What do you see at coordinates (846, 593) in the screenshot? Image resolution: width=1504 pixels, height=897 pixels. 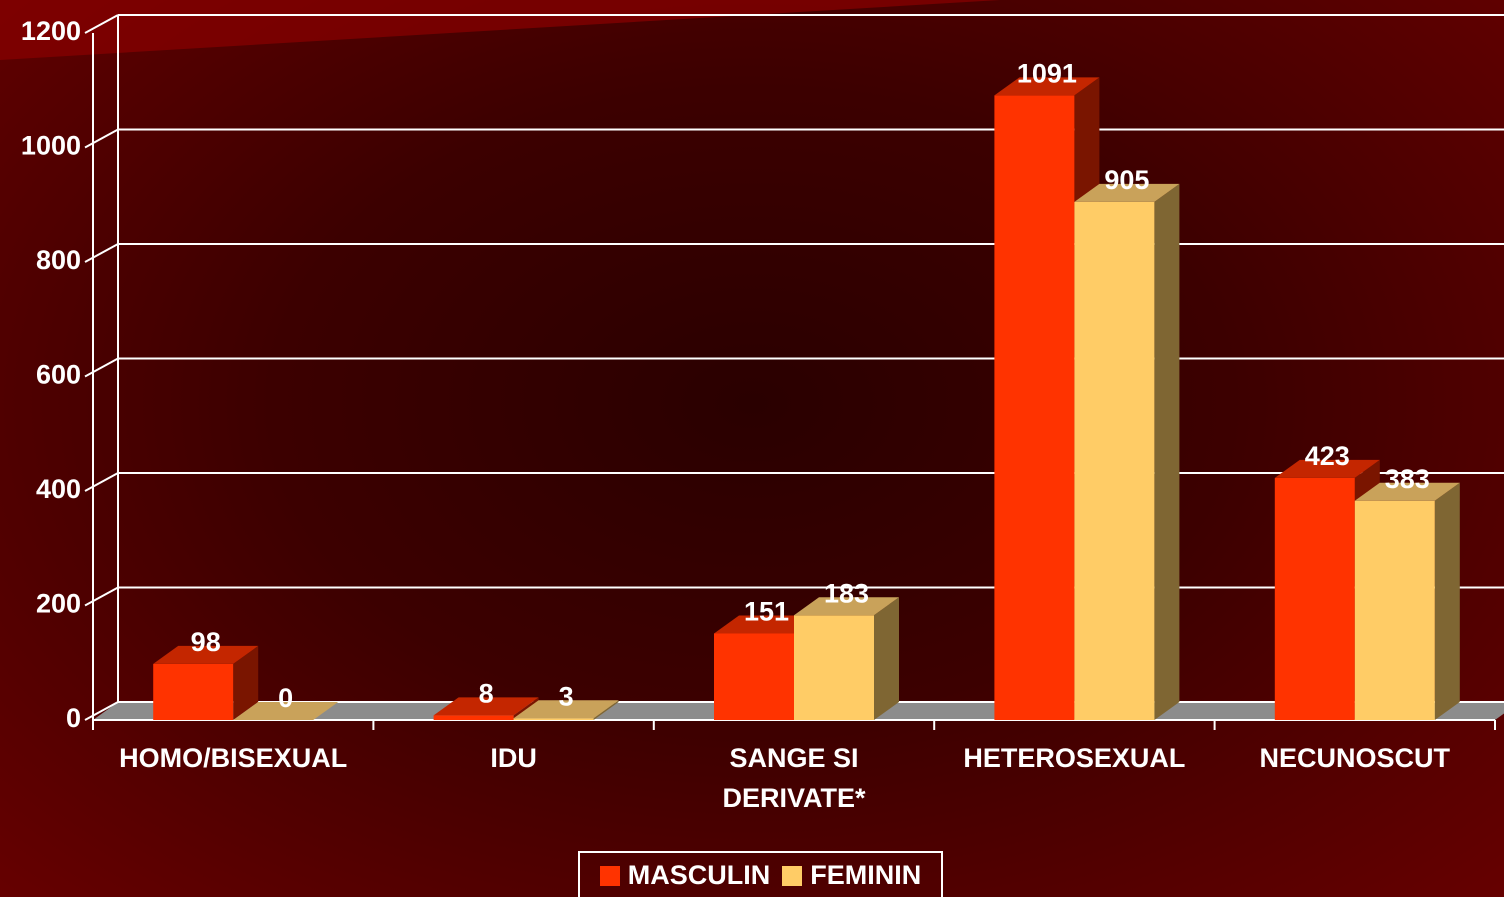 I see `data-label: 183` at bounding box center [846, 593].